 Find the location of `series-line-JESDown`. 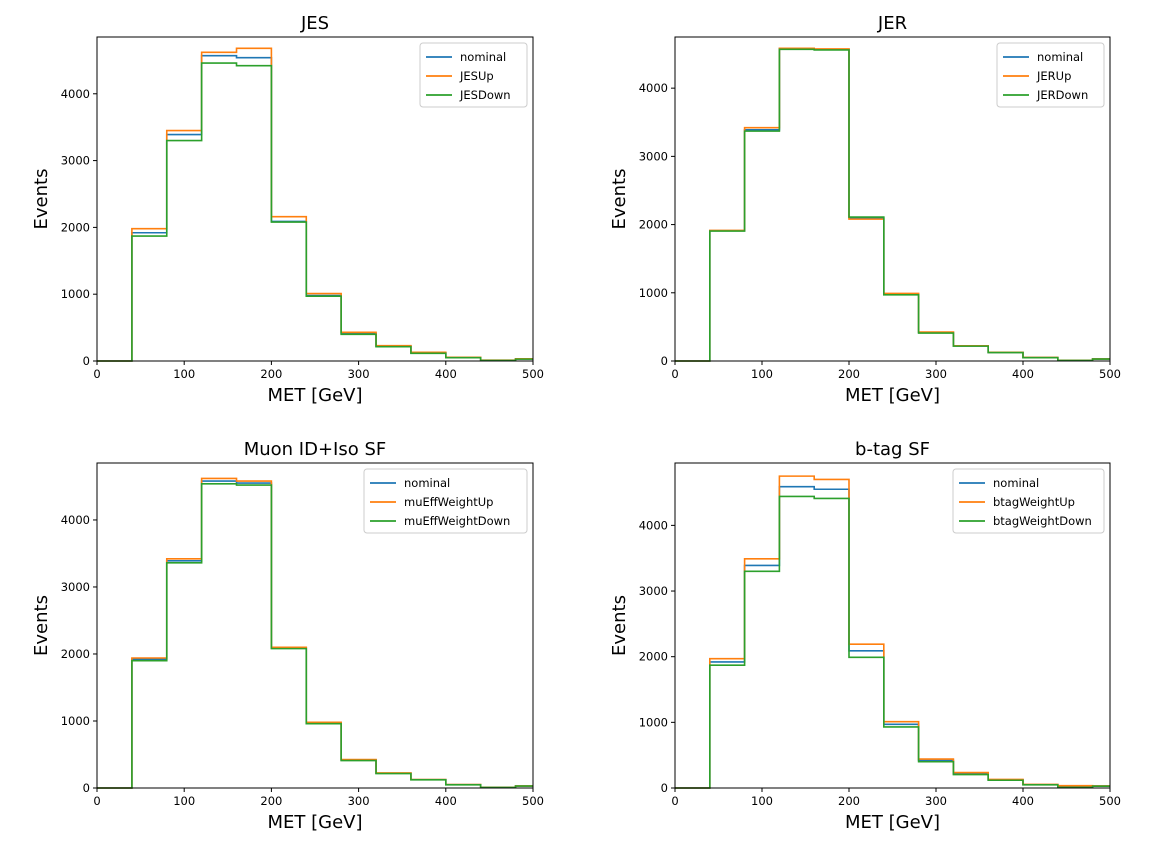

series-line-JESDown is located at coordinates (315, 212).